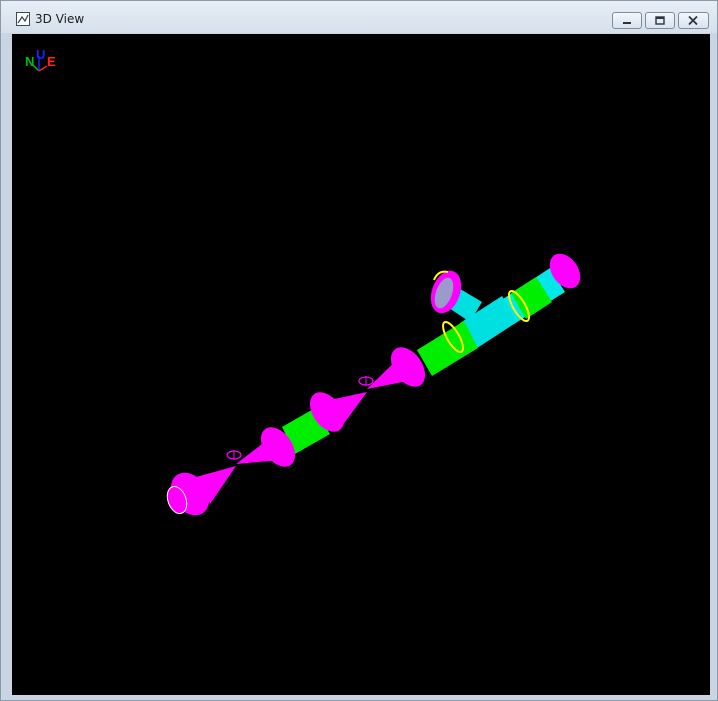 The image size is (718, 701). Describe the element at coordinates (43, 68) in the screenshot. I see `east-axis-line` at that location.